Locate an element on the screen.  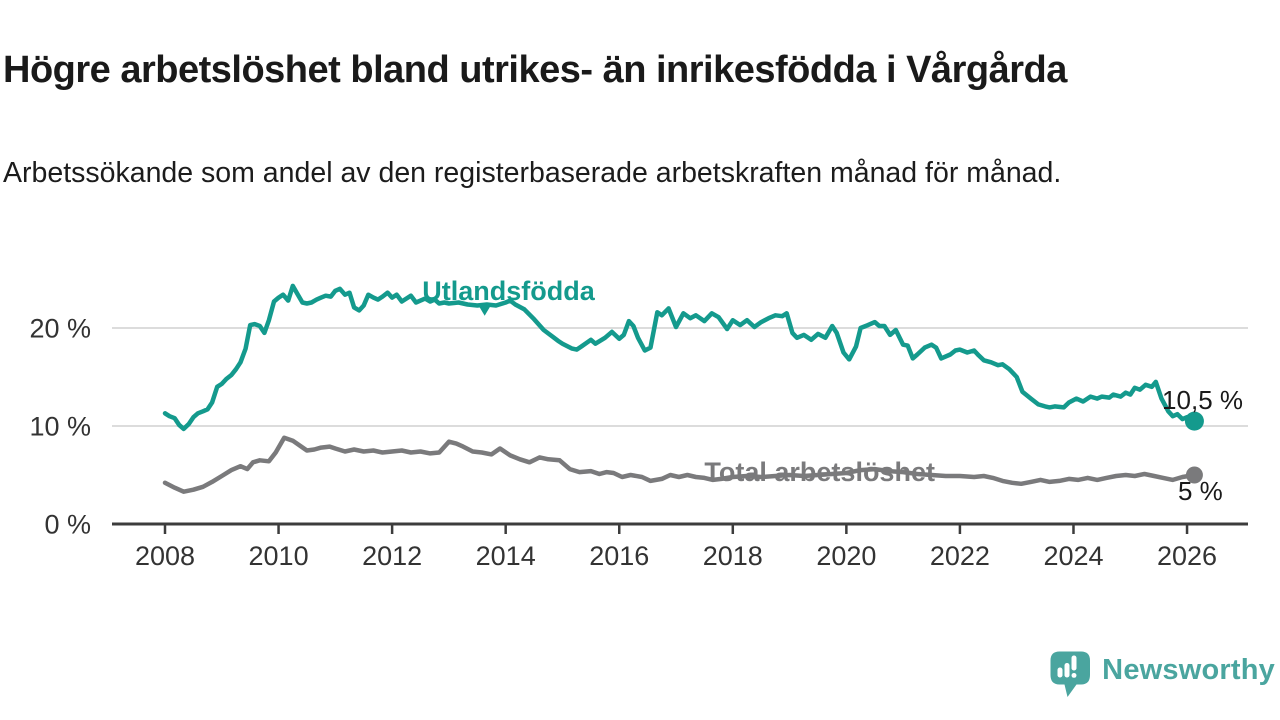
series-label: Utlandsfödda is located at coordinates (508, 291).